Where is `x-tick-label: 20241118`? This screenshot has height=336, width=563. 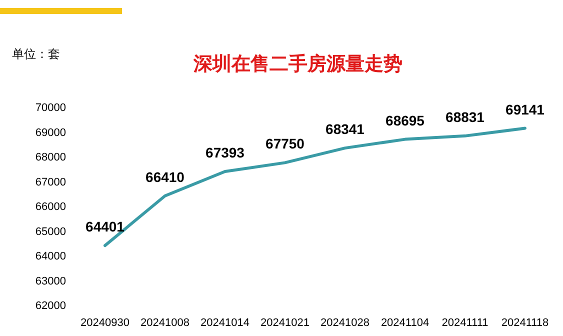 x-tick-label: 20241118 is located at coordinates (525, 323).